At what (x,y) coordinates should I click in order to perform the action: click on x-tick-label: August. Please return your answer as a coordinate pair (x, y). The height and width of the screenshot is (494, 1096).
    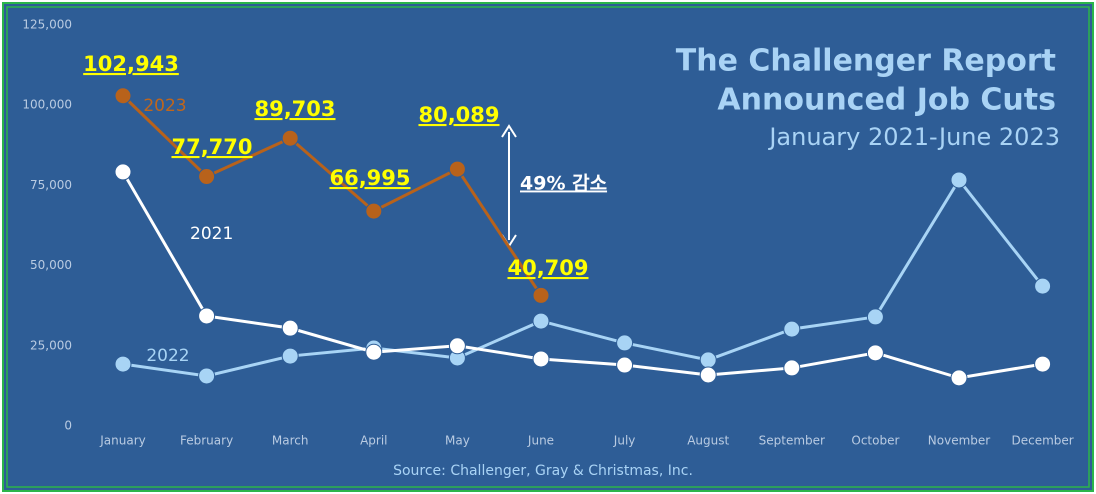
    Looking at the image, I should click on (708, 441).